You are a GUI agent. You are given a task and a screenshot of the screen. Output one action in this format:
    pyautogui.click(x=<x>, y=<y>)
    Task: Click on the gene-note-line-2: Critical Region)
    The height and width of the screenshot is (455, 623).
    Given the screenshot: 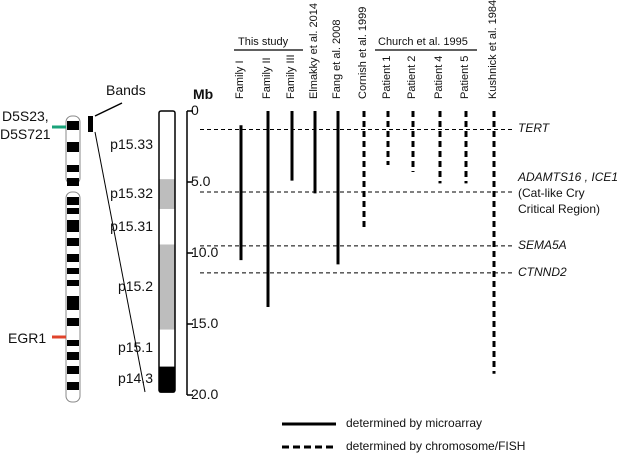 What is the action you would take?
    pyautogui.click(x=559, y=208)
    